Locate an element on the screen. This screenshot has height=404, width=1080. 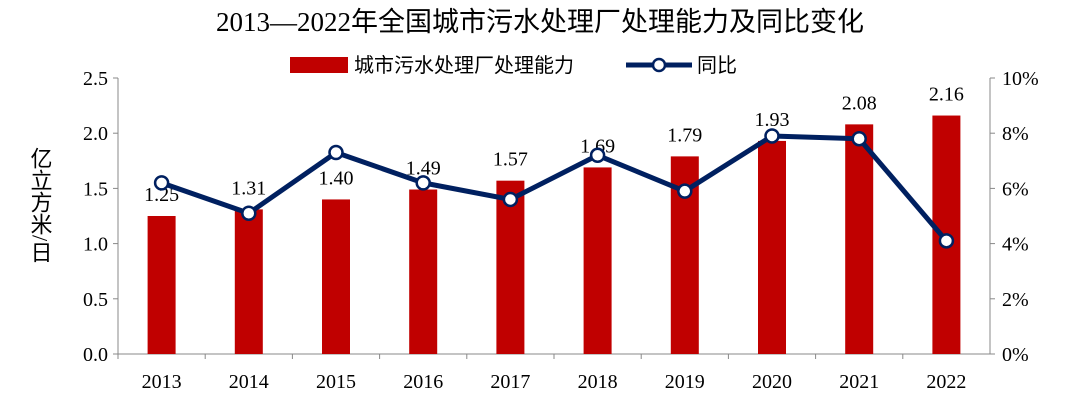
y-tick-label: 2.0 is located at coordinates (95, 134).